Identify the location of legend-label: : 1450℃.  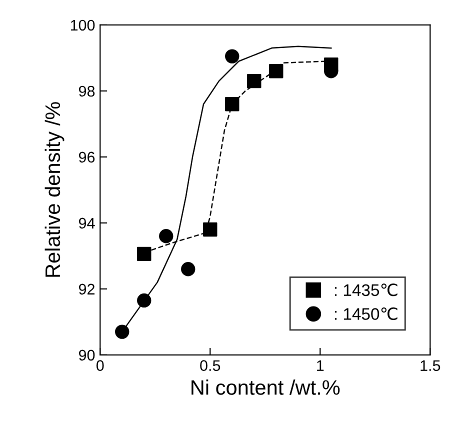
(366, 313).